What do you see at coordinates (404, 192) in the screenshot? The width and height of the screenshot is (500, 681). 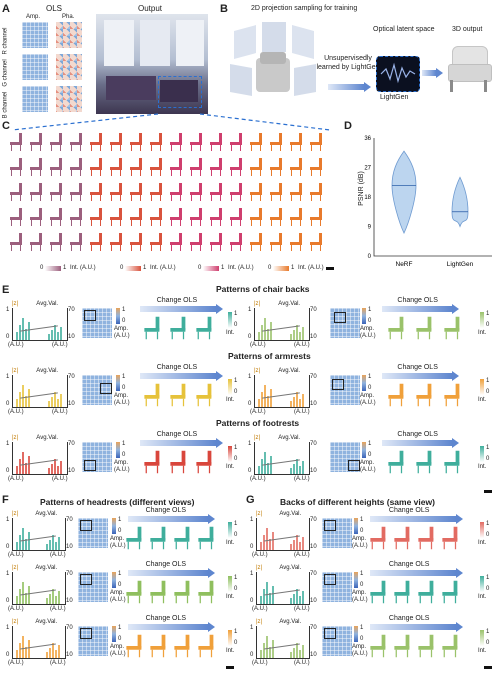 I see `violin-nerf` at bounding box center [404, 192].